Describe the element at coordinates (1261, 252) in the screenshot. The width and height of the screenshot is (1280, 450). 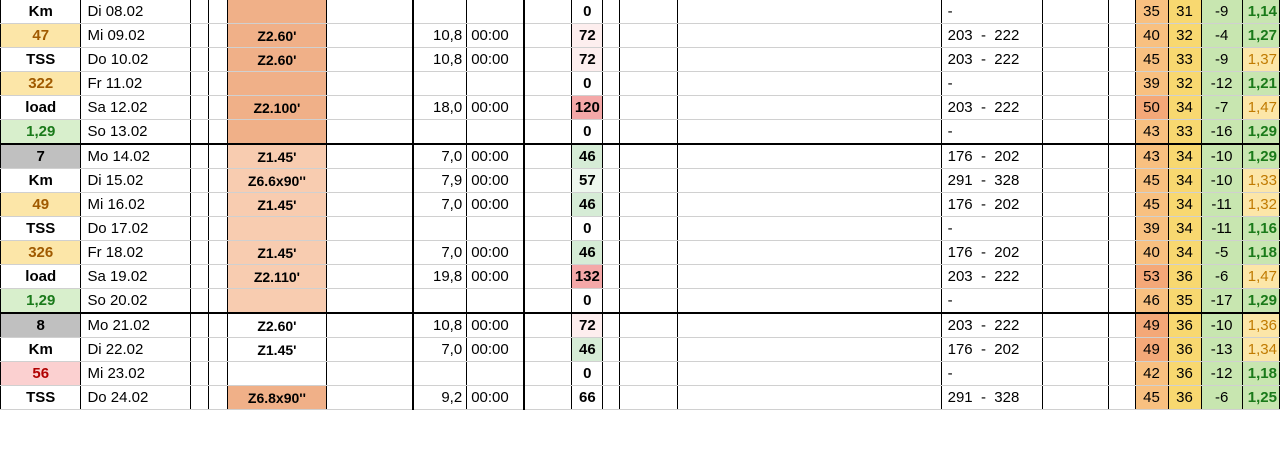
I see `ratio-cell: 1,18` at that location.